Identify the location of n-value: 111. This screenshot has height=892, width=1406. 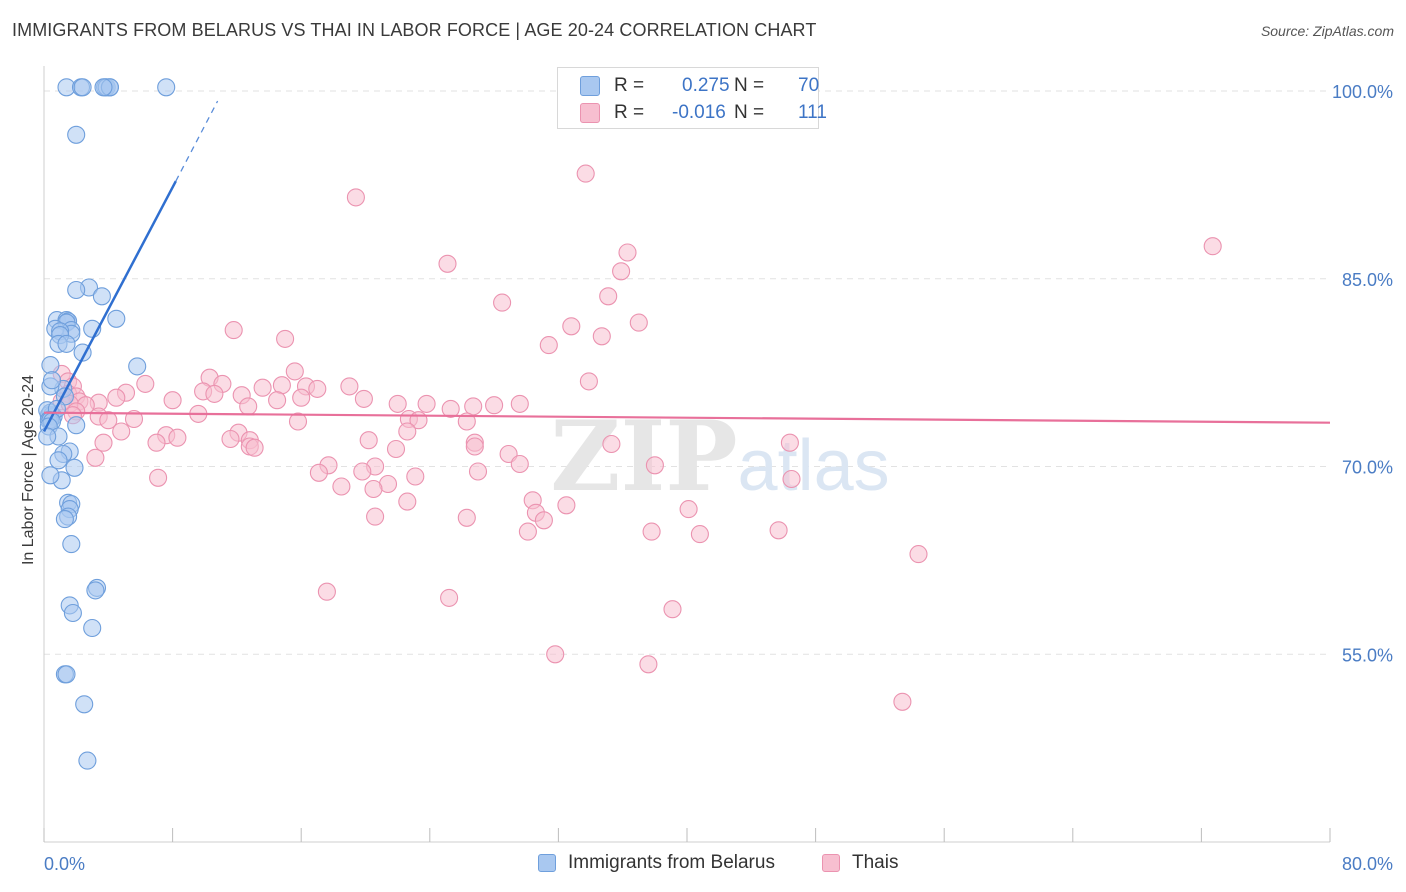
(812, 112).